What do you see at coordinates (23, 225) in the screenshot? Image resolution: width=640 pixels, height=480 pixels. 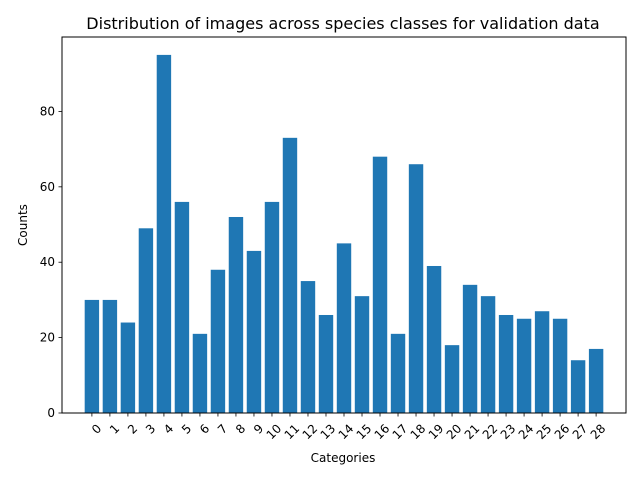 I see `y-axis-label: Counts` at bounding box center [23, 225].